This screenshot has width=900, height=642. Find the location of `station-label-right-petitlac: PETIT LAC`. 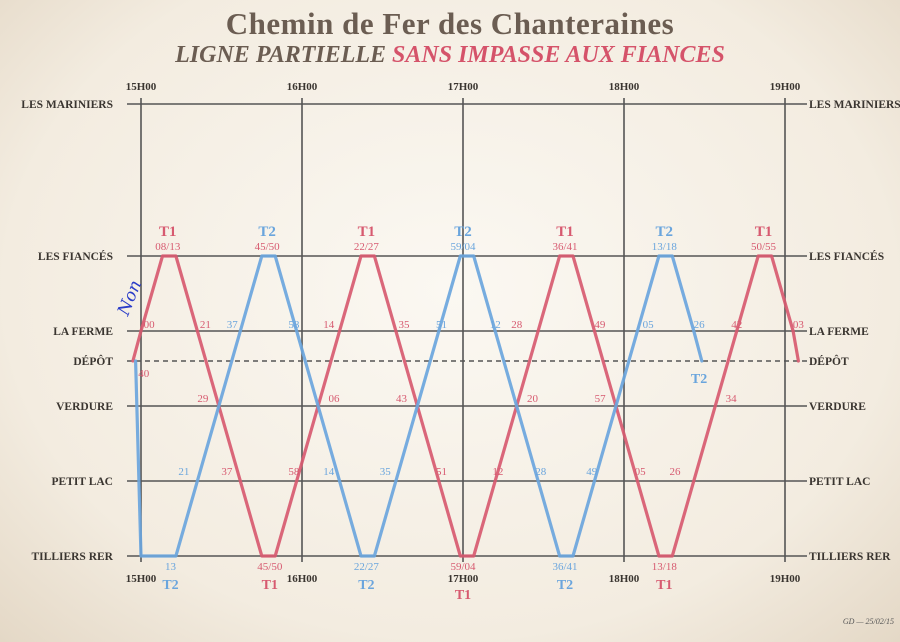

station-label-right-petitlac: PETIT LAC is located at coordinates (839, 482).